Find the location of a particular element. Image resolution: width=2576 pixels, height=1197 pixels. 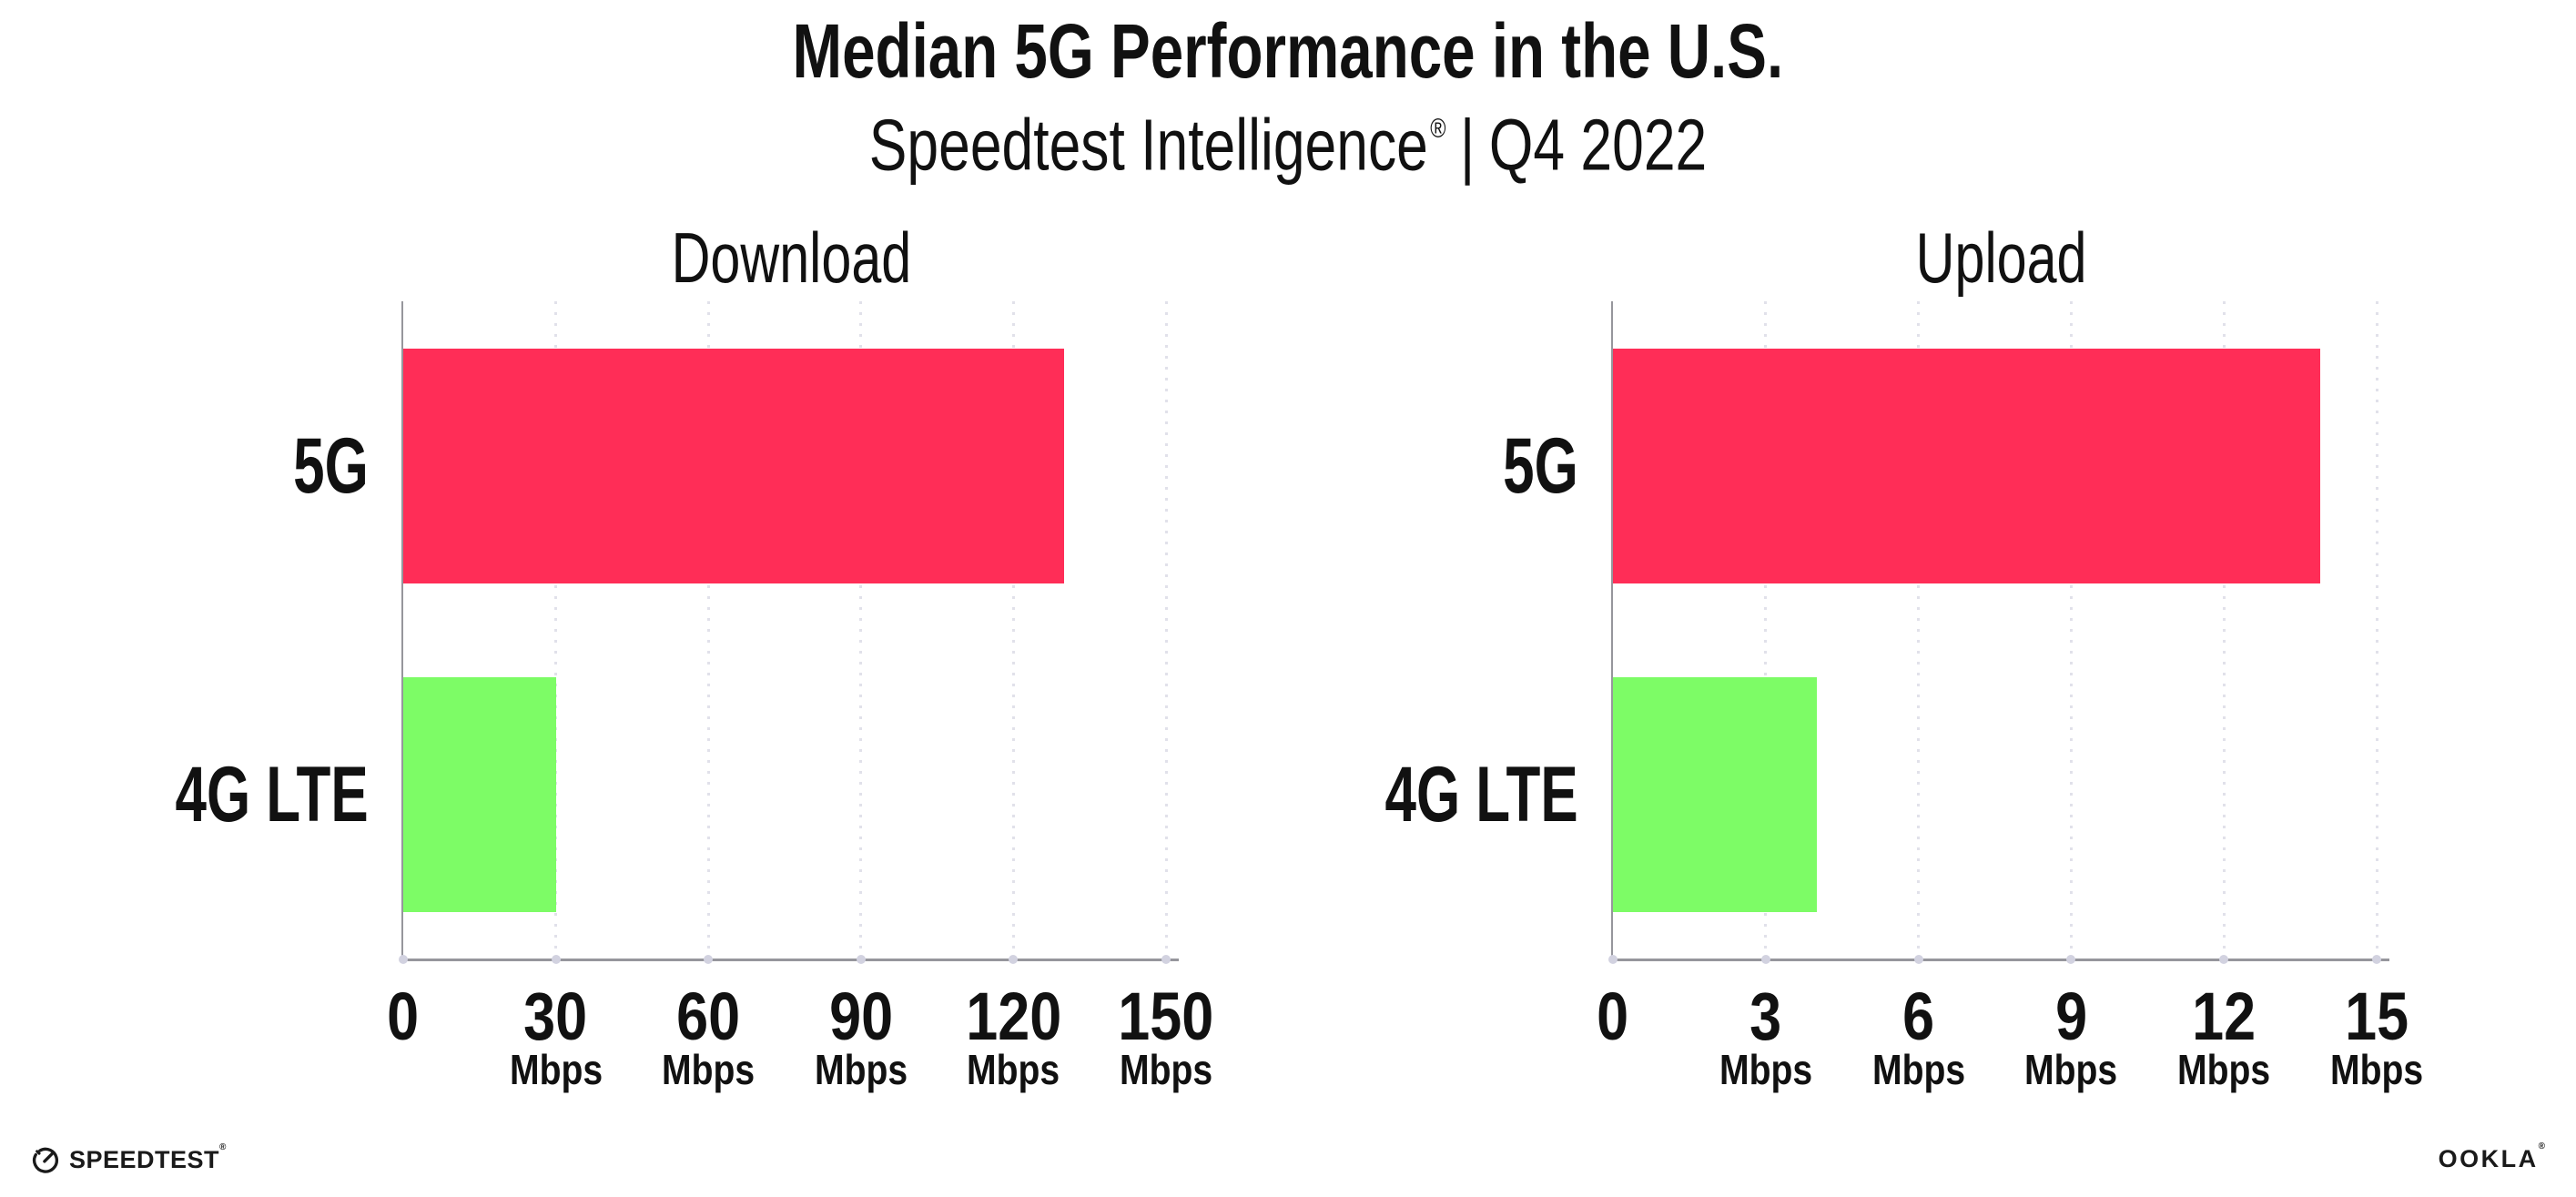

bar-5g-download is located at coordinates (734, 465).